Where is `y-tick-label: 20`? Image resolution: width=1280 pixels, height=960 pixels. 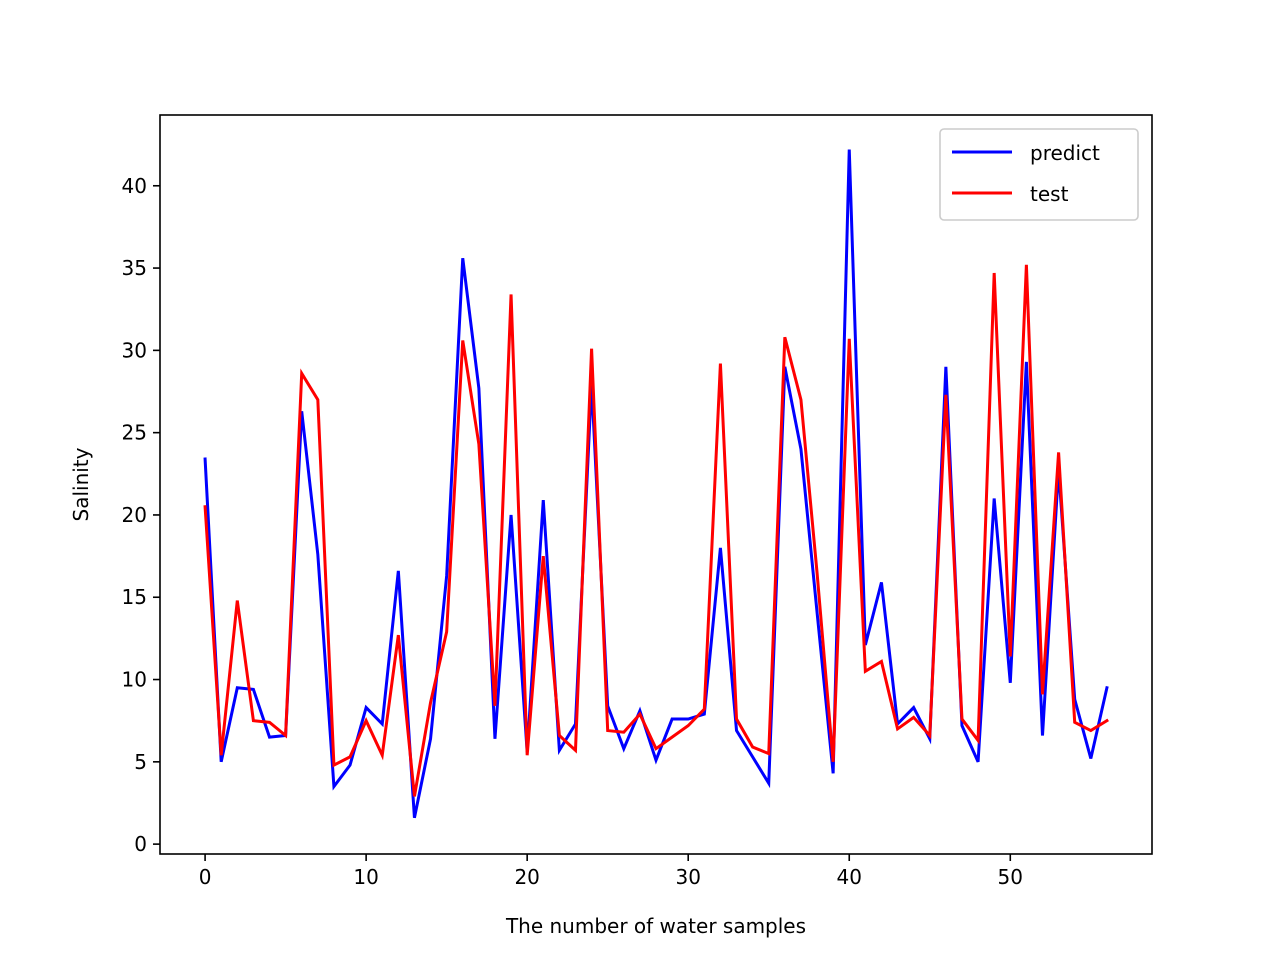 y-tick-label: 20 is located at coordinates (134, 515).